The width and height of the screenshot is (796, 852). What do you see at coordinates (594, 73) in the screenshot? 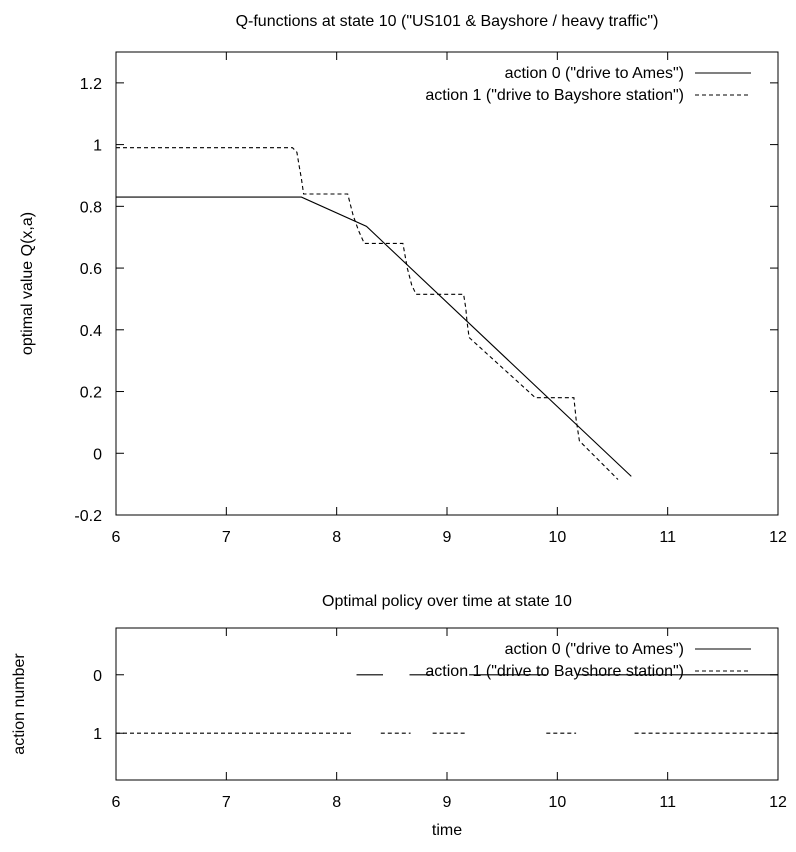
I see `q-legend-label-0: action 0 ("drive to Ames")` at bounding box center [594, 73].